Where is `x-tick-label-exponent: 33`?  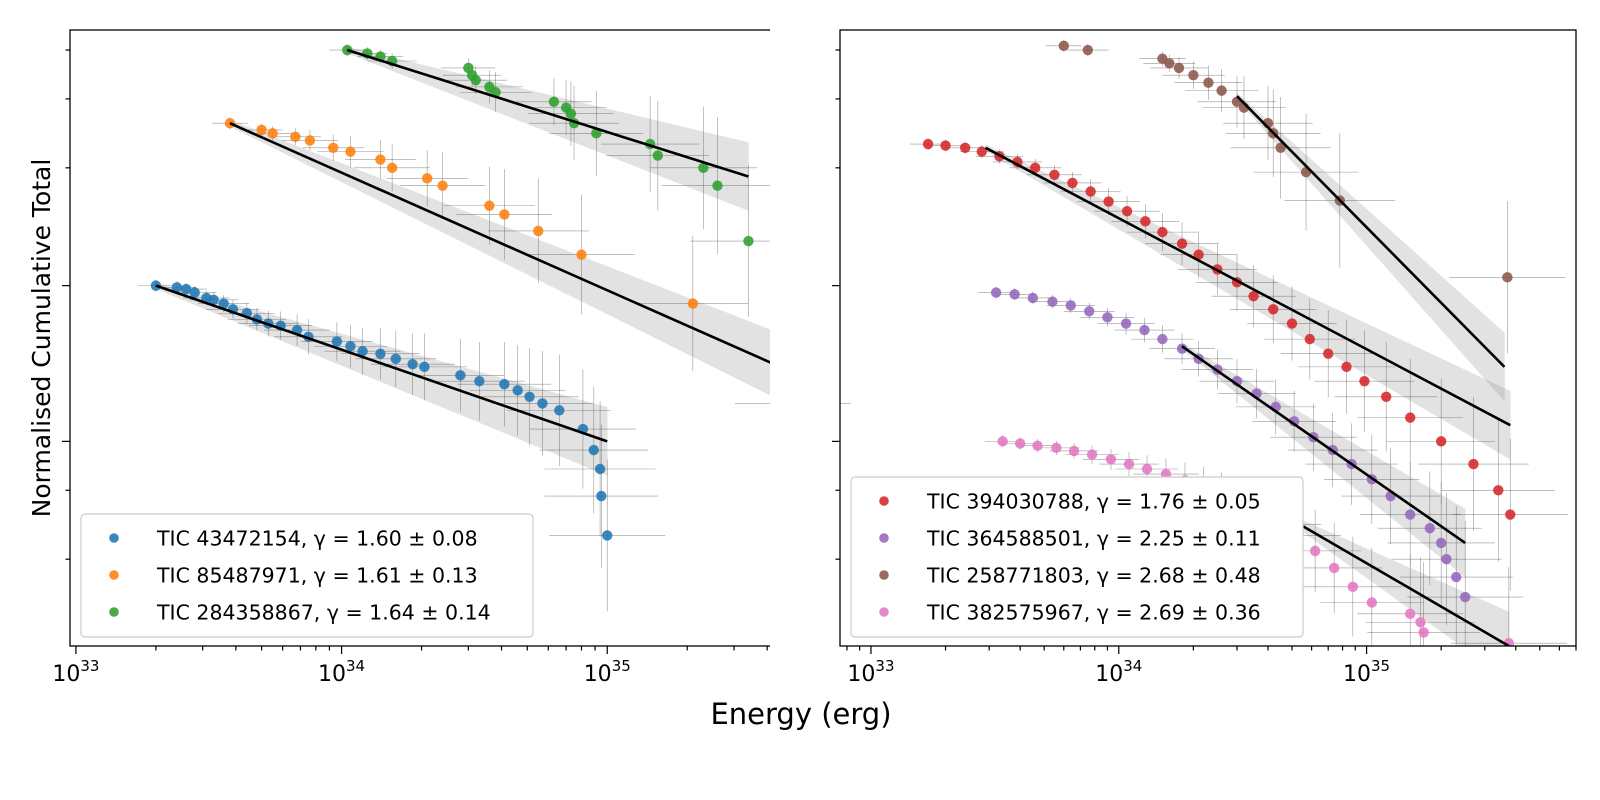 x-tick-label-exponent: 33 is located at coordinates (89, 666).